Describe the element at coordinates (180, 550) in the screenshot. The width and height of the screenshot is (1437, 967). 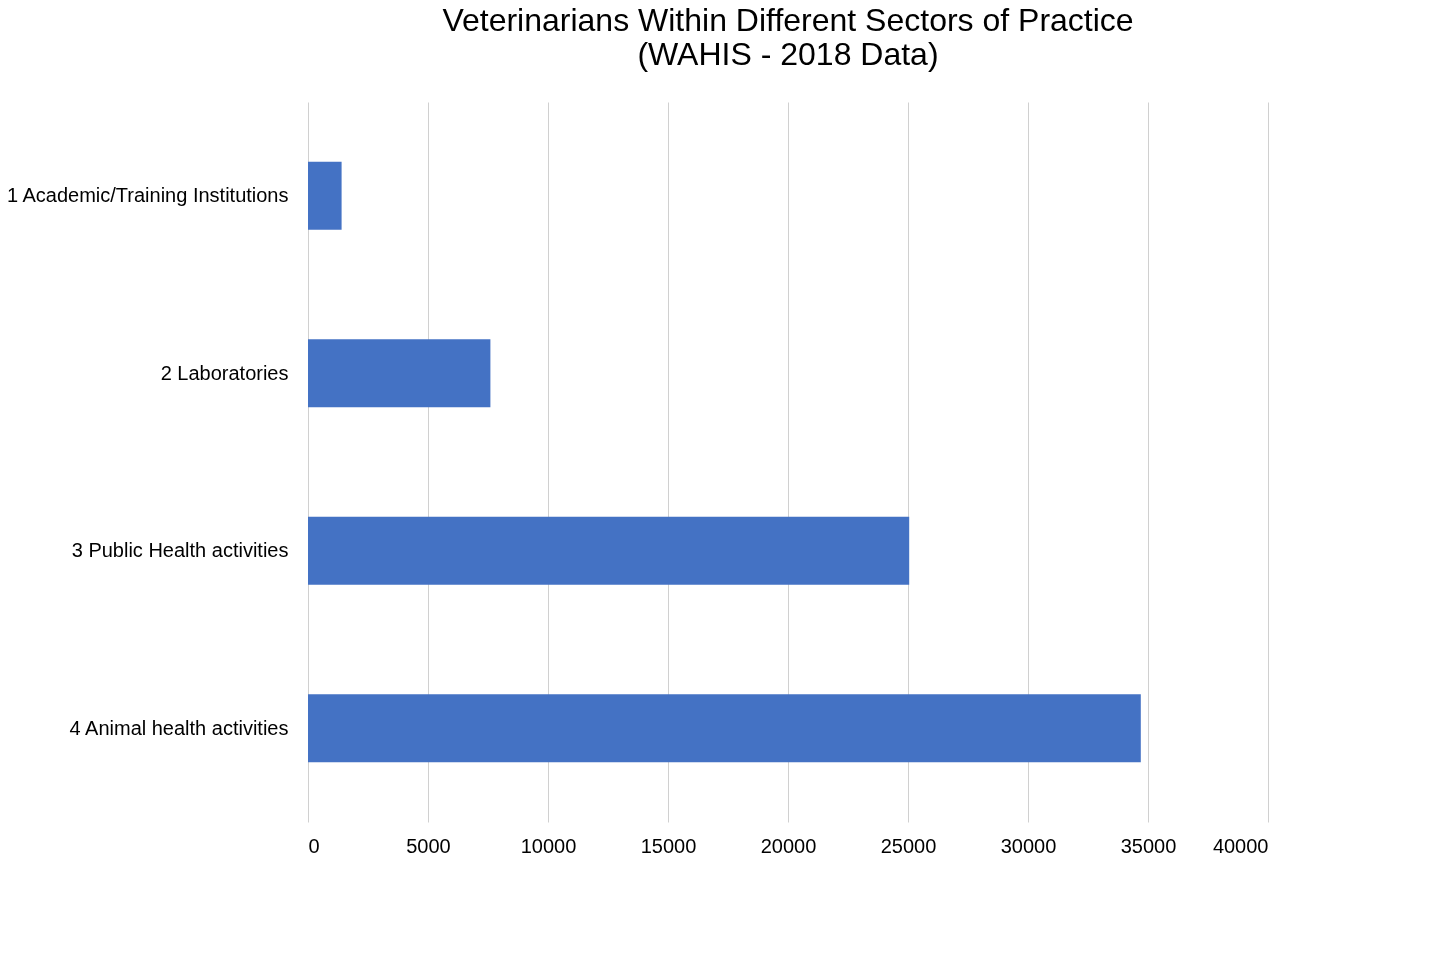
I see `y-tick-label: 3 Public Health activities` at that location.